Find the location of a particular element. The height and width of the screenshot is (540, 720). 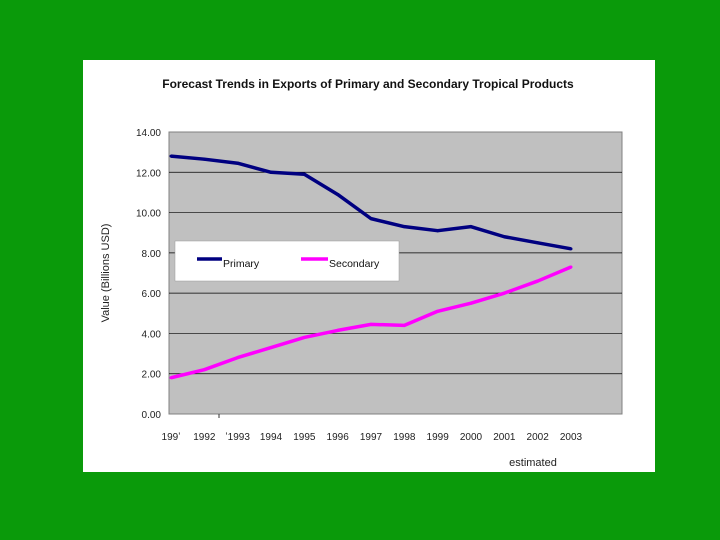

y-tick-label: 14.00 is located at coordinates (148, 133).